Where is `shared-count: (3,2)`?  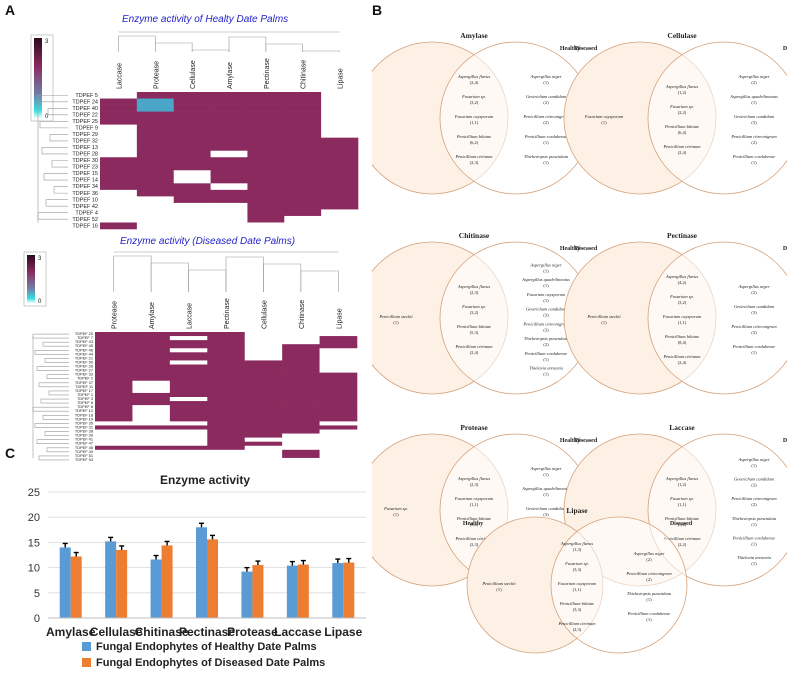 shared-count: (3,2) is located at coordinates (682, 303).